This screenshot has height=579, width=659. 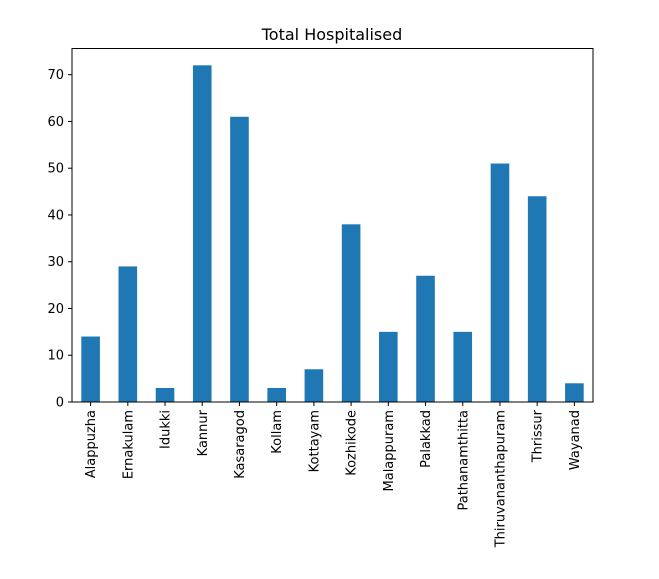 What do you see at coordinates (389, 450) in the screenshot?
I see `x-tick-label: Malappuram` at bounding box center [389, 450].